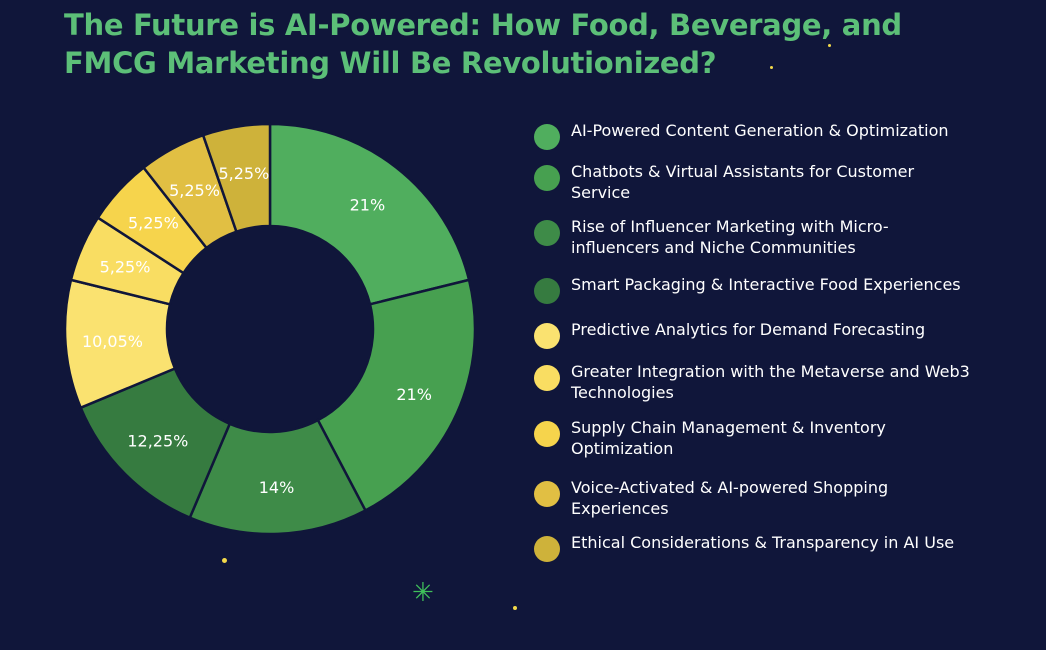 The image size is (1046, 650). What do you see at coordinates (423, 593) in the screenshot?
I see `sparkle-burst-icon: ✳` at bounding box center [423, 593].